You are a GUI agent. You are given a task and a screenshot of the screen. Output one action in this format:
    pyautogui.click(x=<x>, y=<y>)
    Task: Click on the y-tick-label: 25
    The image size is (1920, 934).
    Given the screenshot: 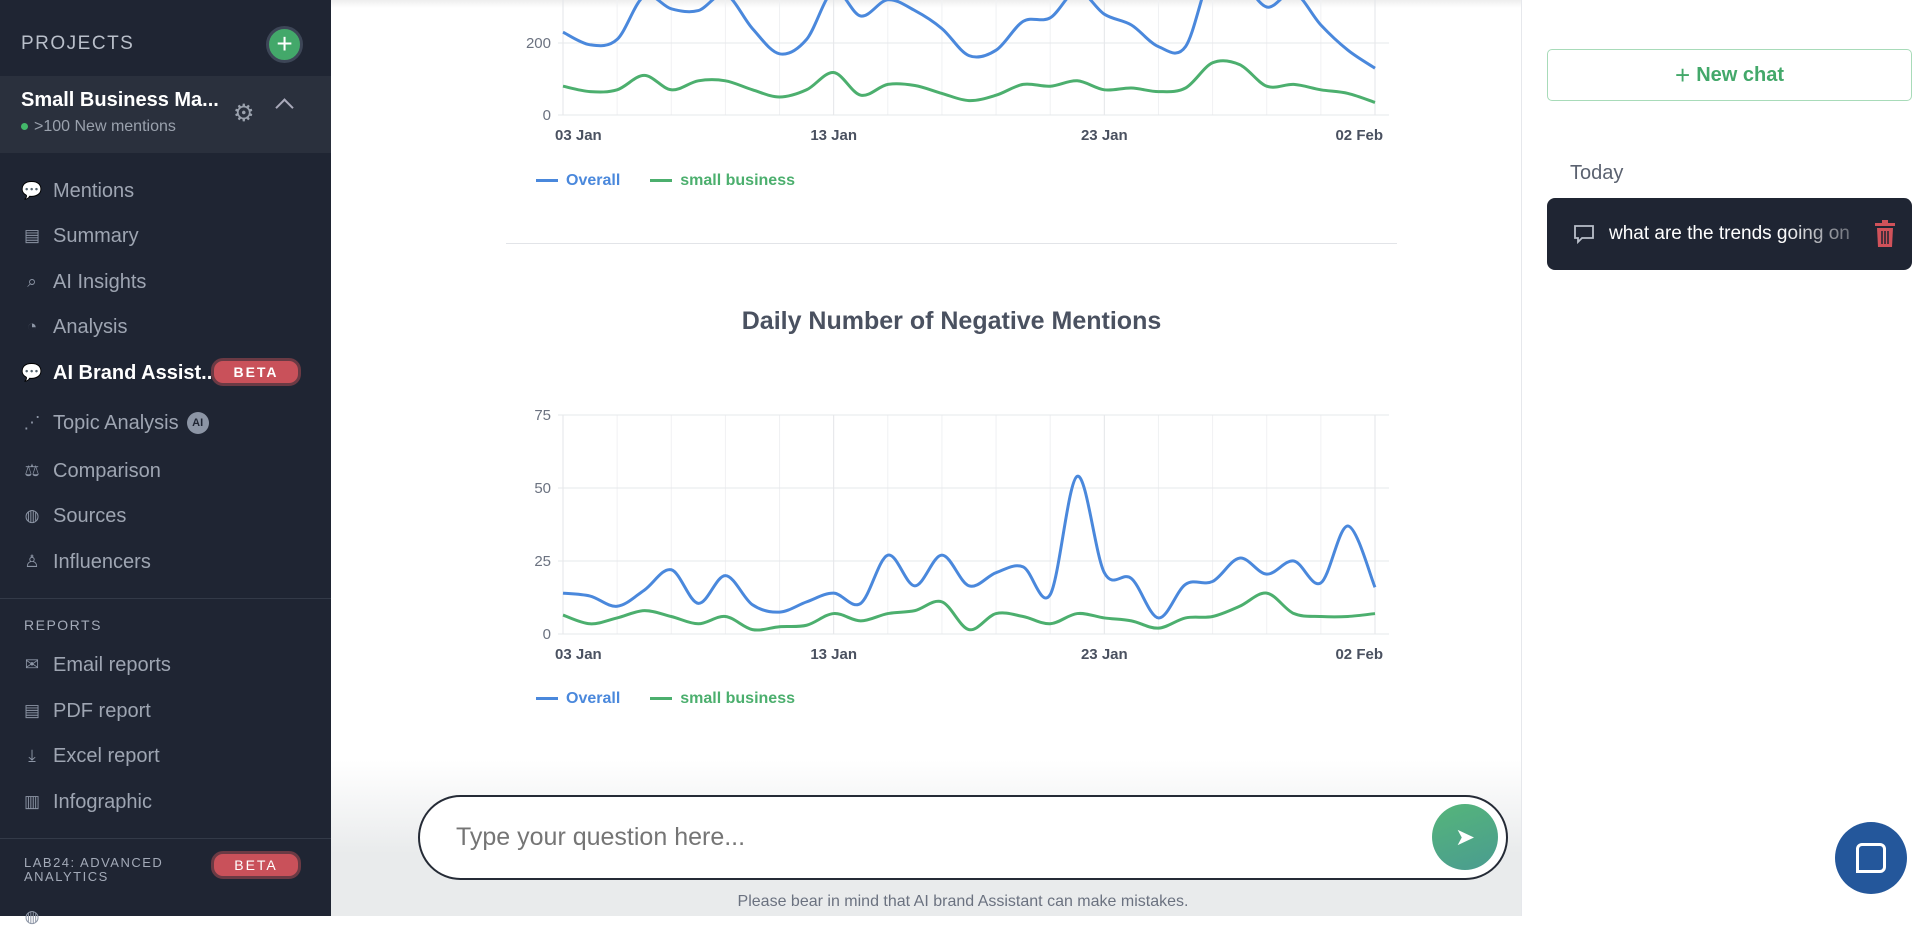 What is the action you would take?
    pyautogui.click(x=542, y=561)
    